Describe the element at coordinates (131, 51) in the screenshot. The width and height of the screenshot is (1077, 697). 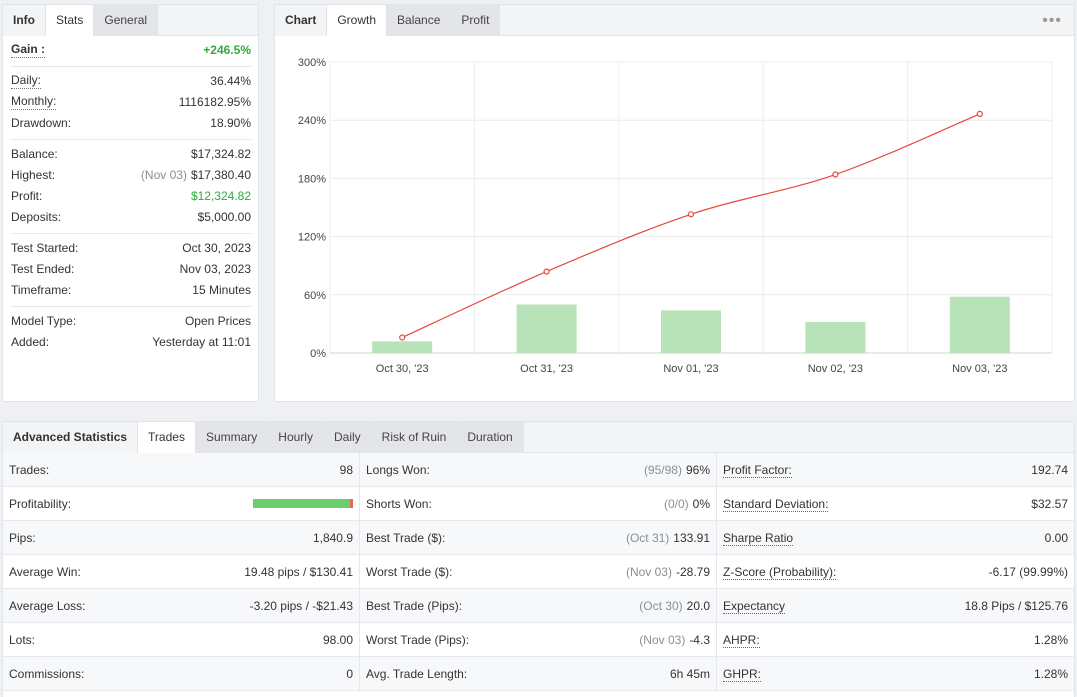
I see `gain-group: Gain : +246.5%` at that location.